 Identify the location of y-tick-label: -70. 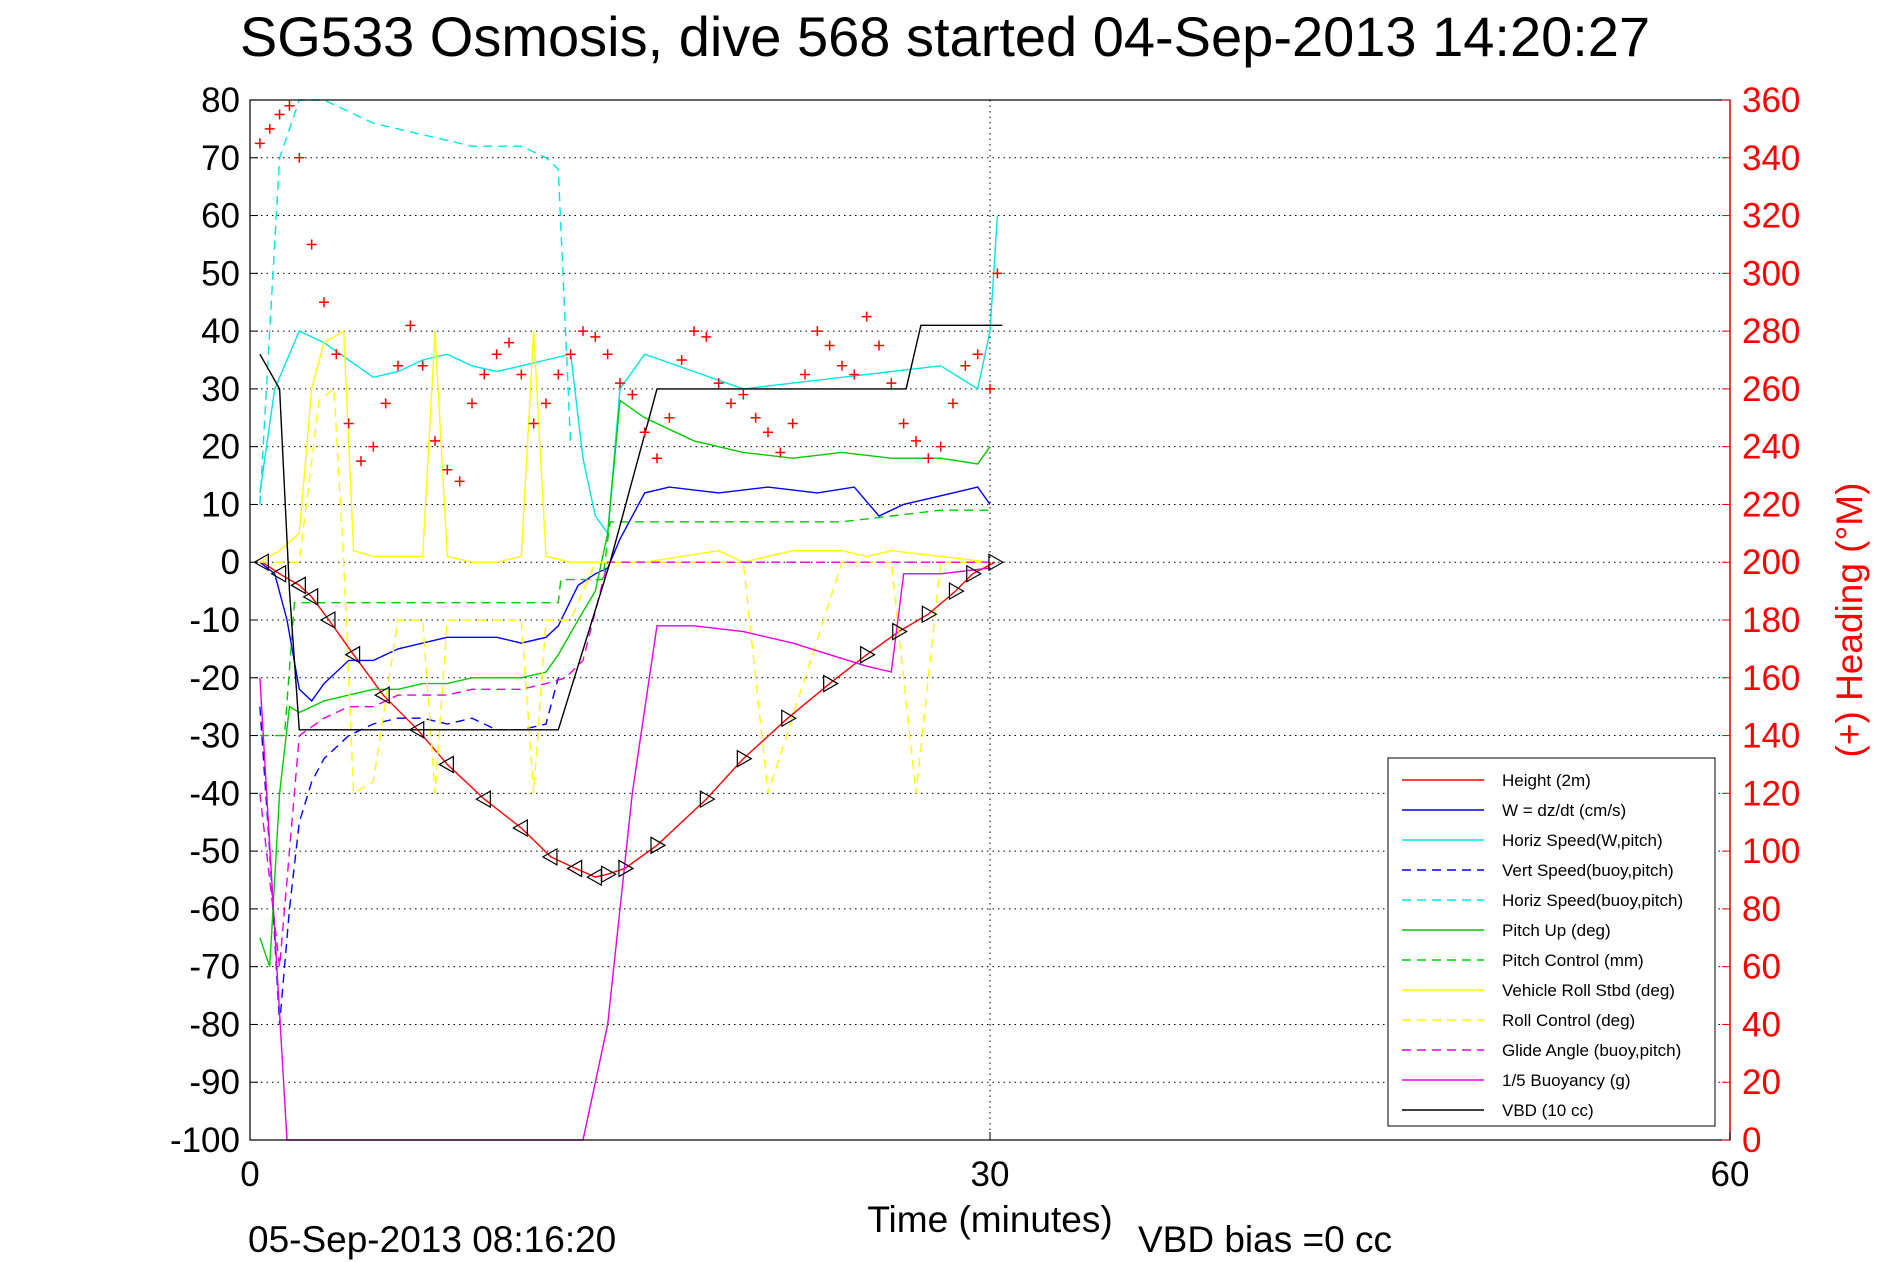
(214, 967).